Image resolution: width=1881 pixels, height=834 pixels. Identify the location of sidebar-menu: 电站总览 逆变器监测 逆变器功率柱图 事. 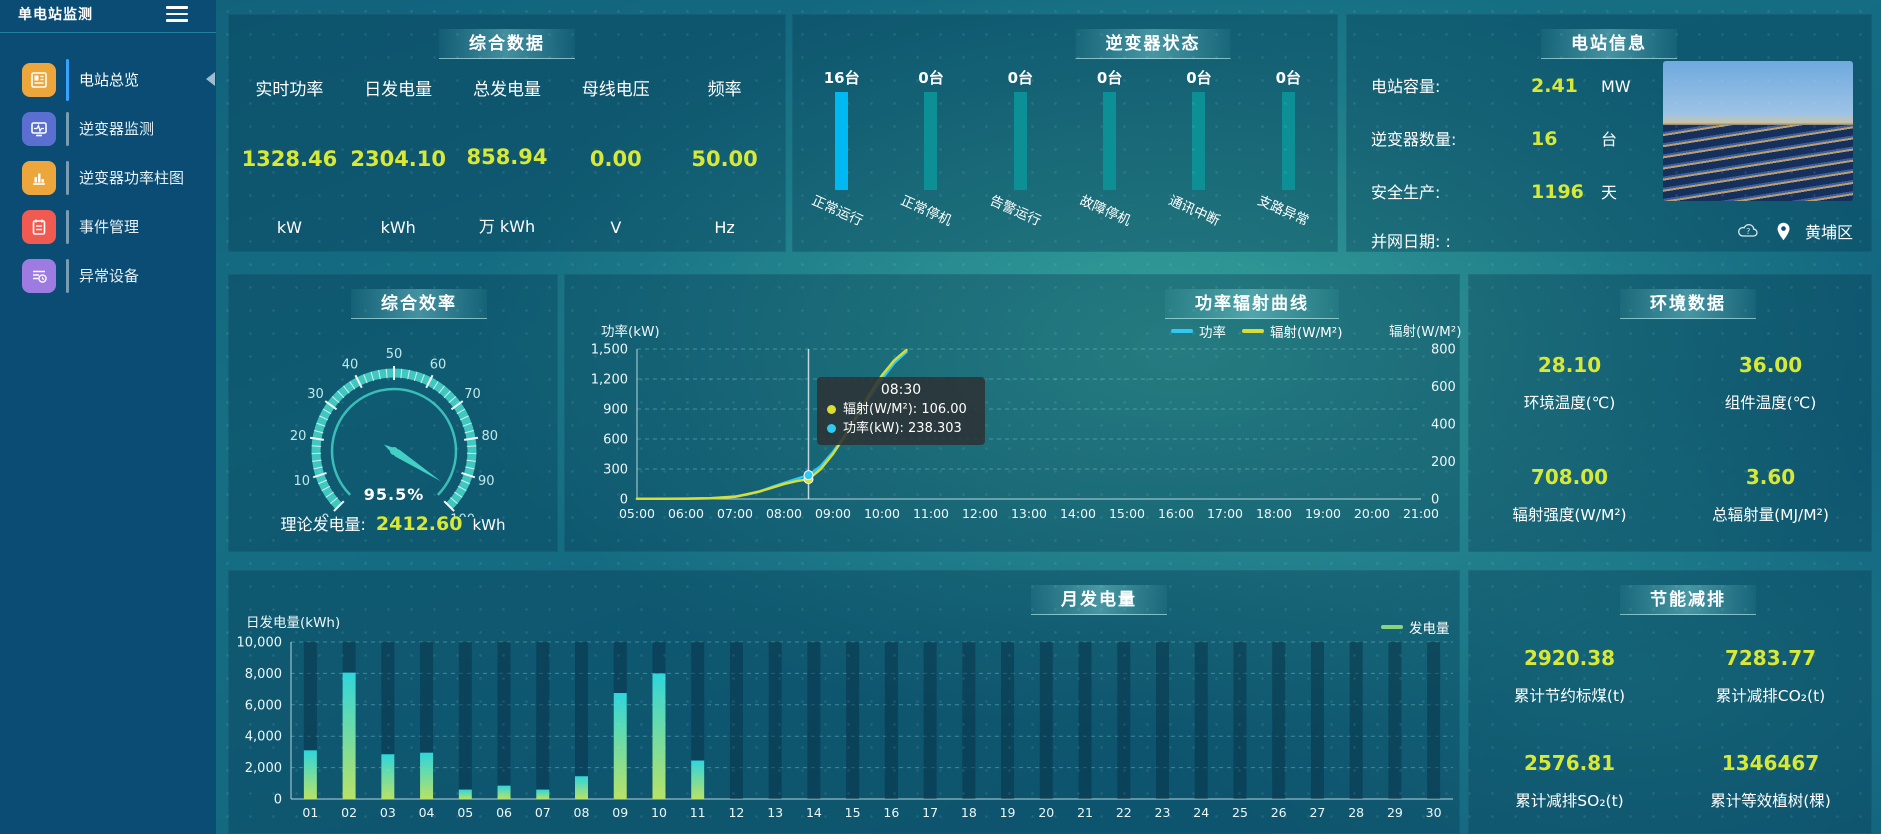
(108, 177).